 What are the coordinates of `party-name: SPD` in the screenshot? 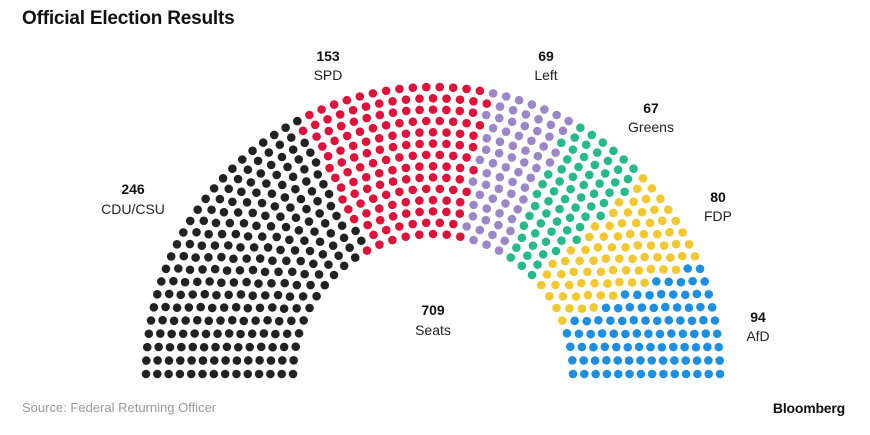 It's located at (328, 75).